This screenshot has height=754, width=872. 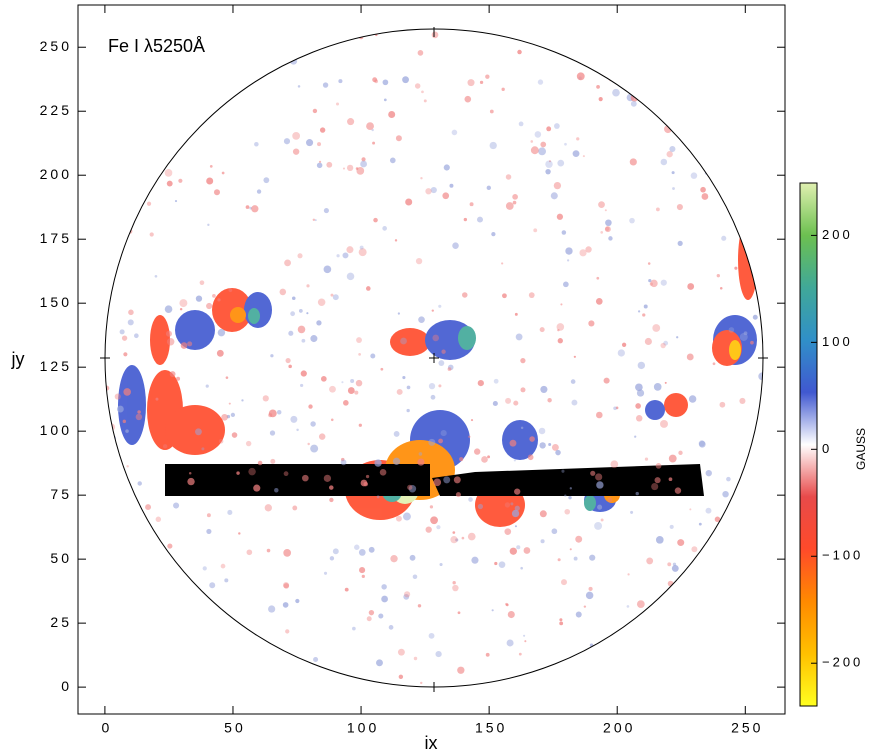 I want to click on colorbar, so click(x=808, y=444).